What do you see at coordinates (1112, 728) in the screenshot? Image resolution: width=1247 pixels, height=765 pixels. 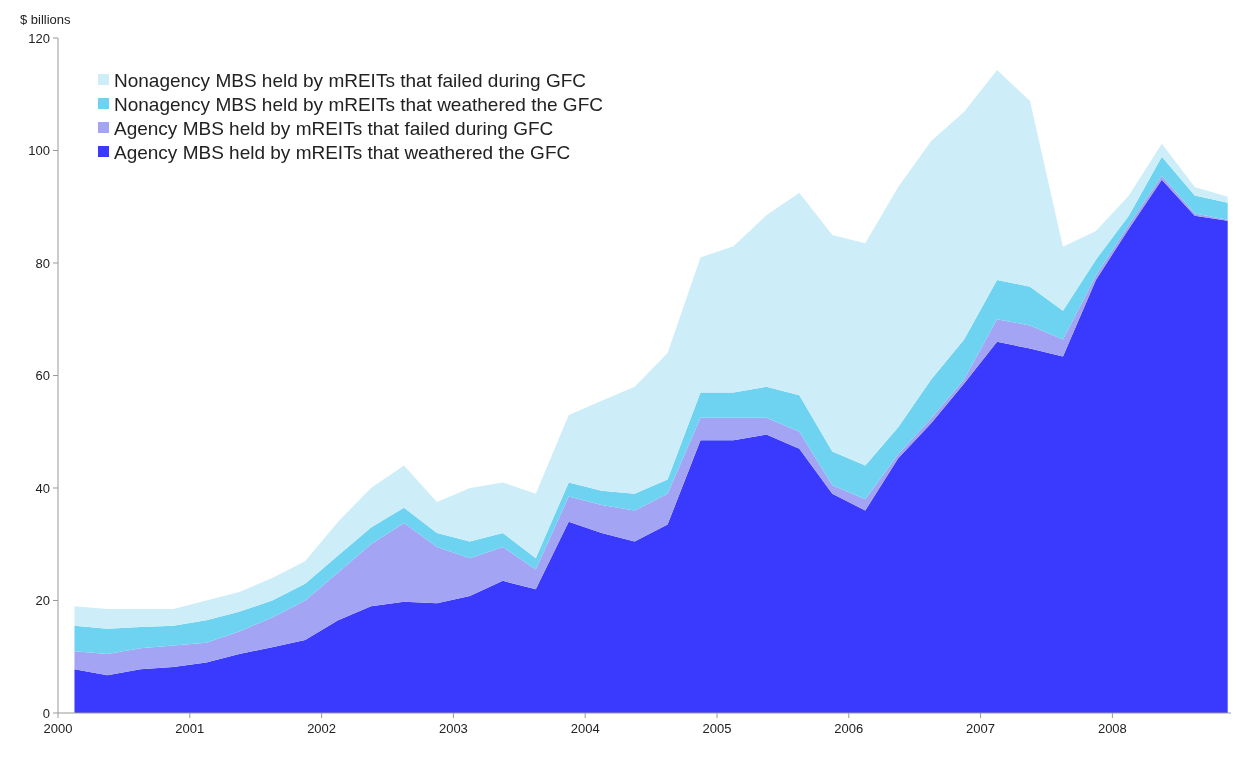 I see `x-tick-label: 2008` at bounding box center [1112, 728].